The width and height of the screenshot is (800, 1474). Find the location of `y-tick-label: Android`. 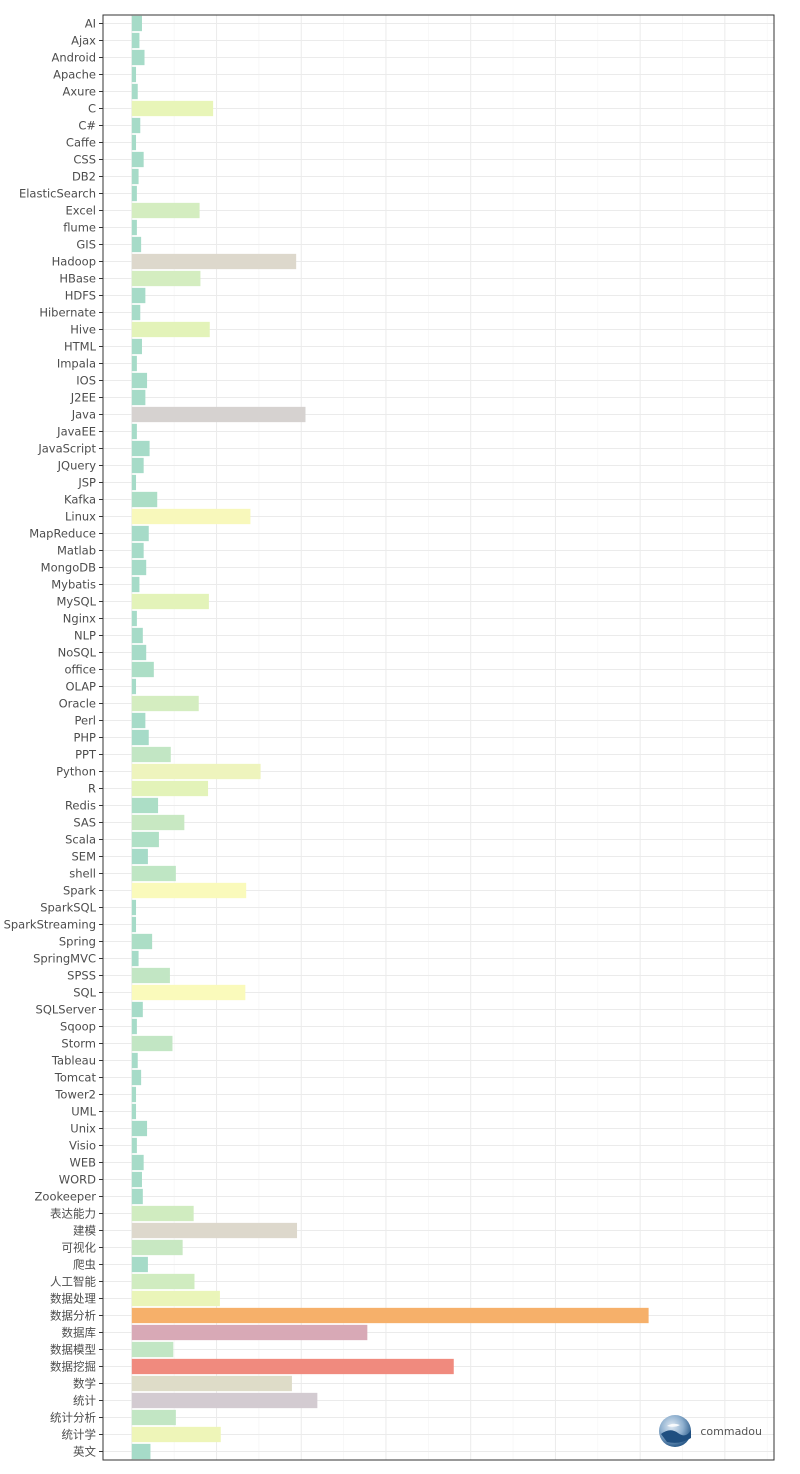

y-tick-label: Android is located at coordinates (74, 58).